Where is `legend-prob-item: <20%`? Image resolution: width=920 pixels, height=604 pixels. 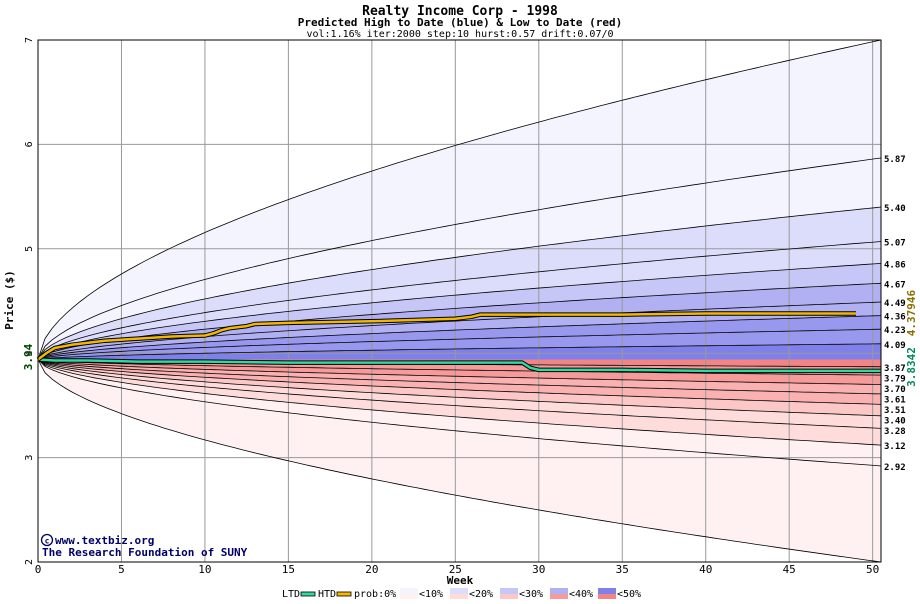
legend-prob-item: <20% is located at coordinates (481, 594).